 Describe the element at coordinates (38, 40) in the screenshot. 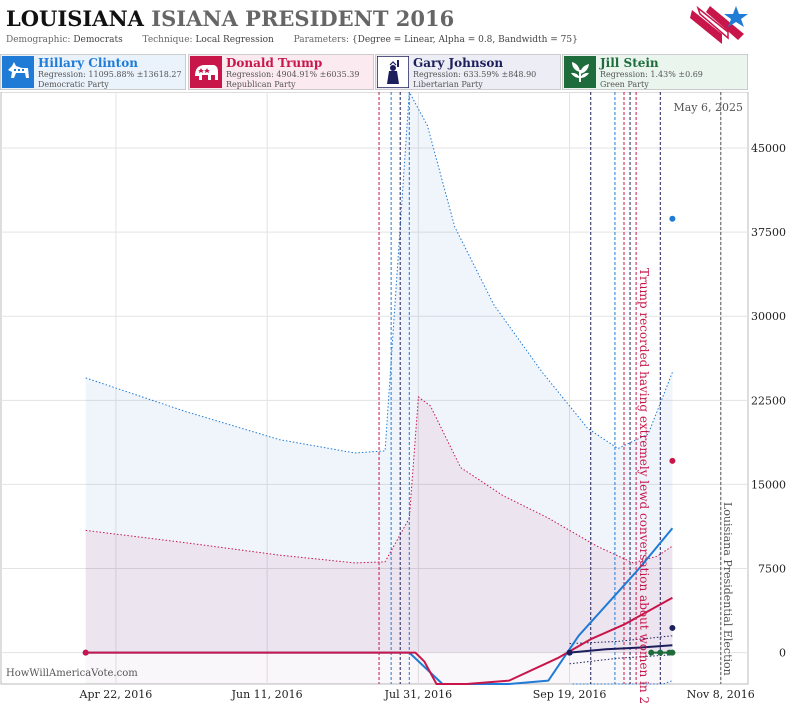

I see `demographic-label: Demographic:` at that location.